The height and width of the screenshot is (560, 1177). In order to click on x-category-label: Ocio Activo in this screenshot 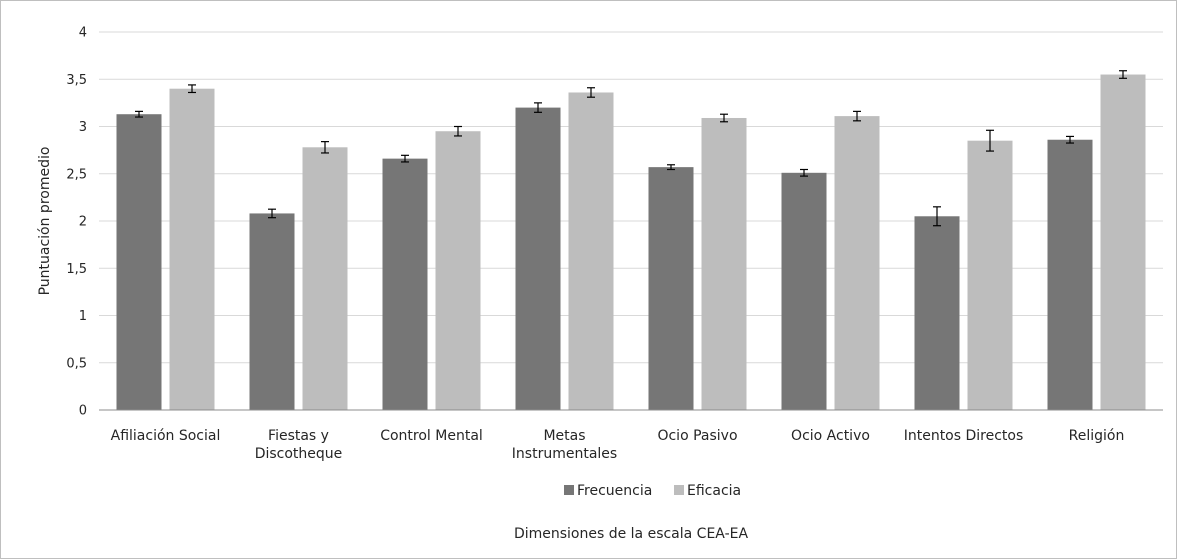, I will do `click(830, 436)`.